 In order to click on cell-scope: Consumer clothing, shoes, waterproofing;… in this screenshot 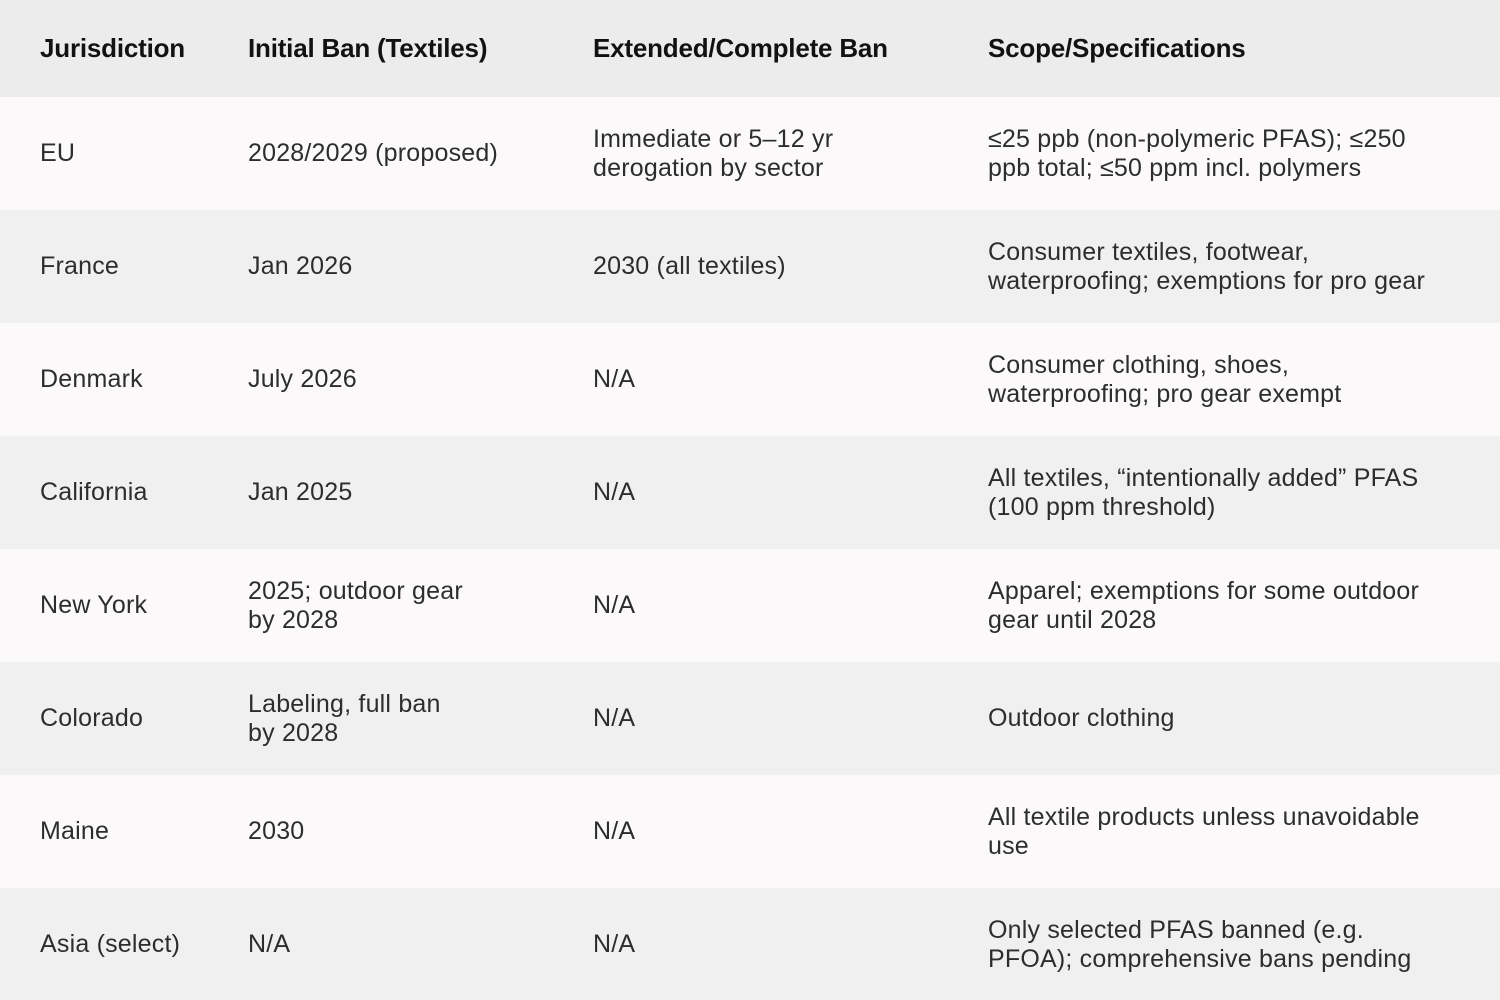, I will do `click(1165, 379)`.